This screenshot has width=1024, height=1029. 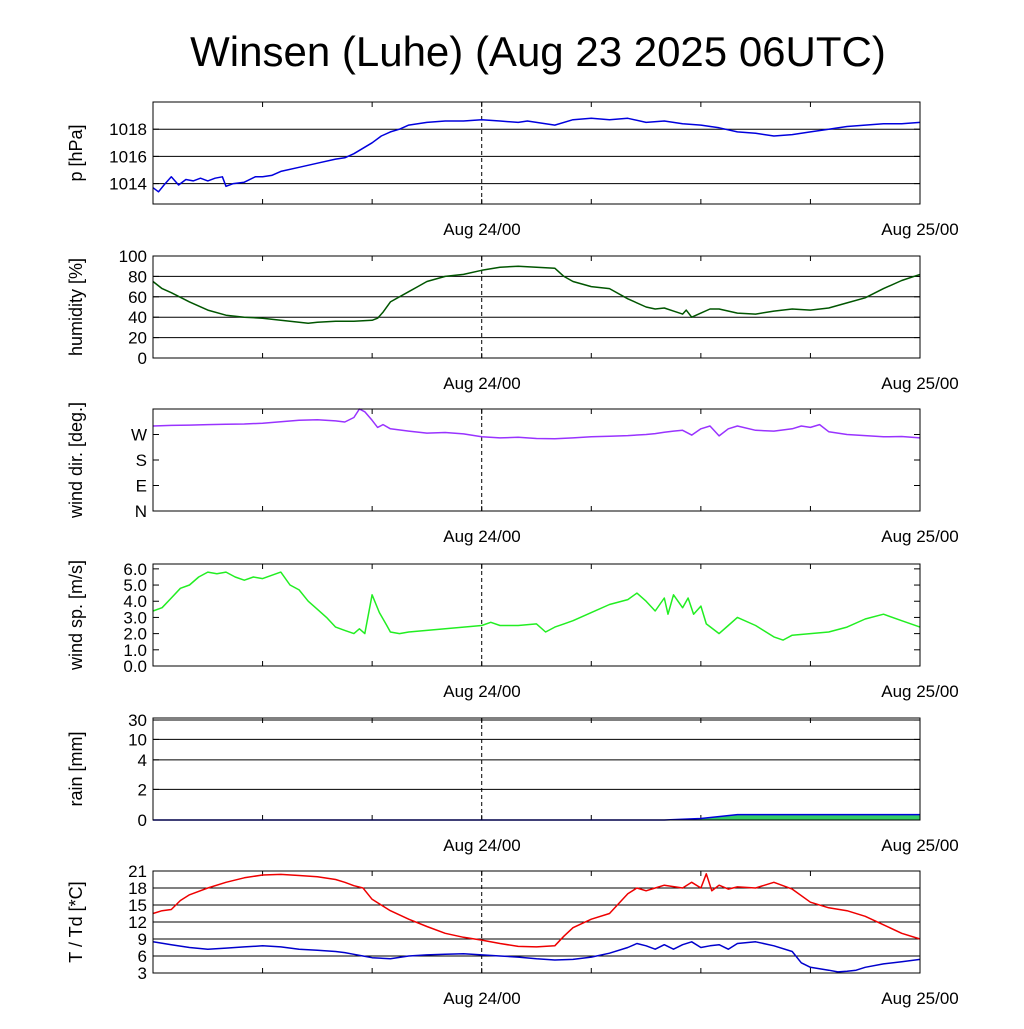 I want to click on y-tick-label-wind_dir-1: E, so click(x=141, y=486).